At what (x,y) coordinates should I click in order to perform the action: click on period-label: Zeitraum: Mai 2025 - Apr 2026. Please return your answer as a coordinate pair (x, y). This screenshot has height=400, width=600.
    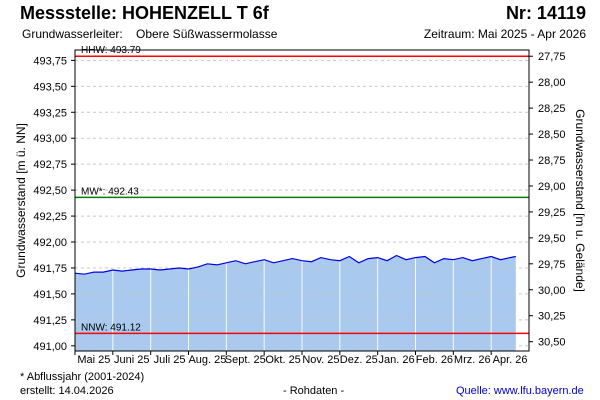
    Looking at the image, I should click on (504, 34).